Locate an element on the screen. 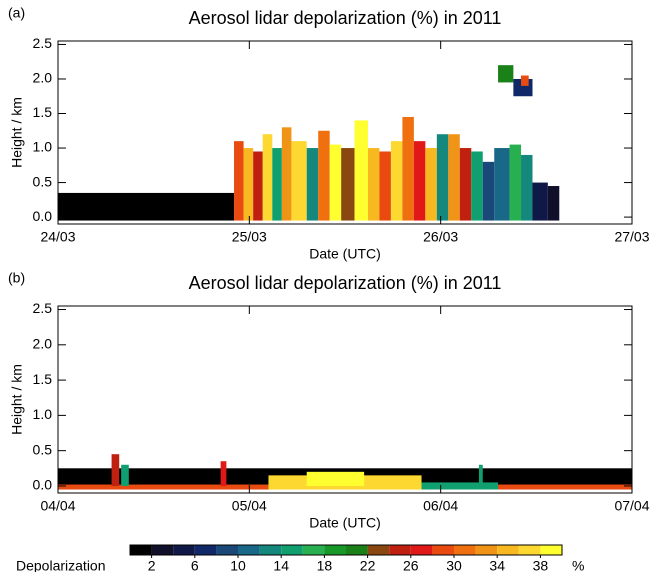  colorbar-tick-label: 30 is located at coordinates (454, 565).